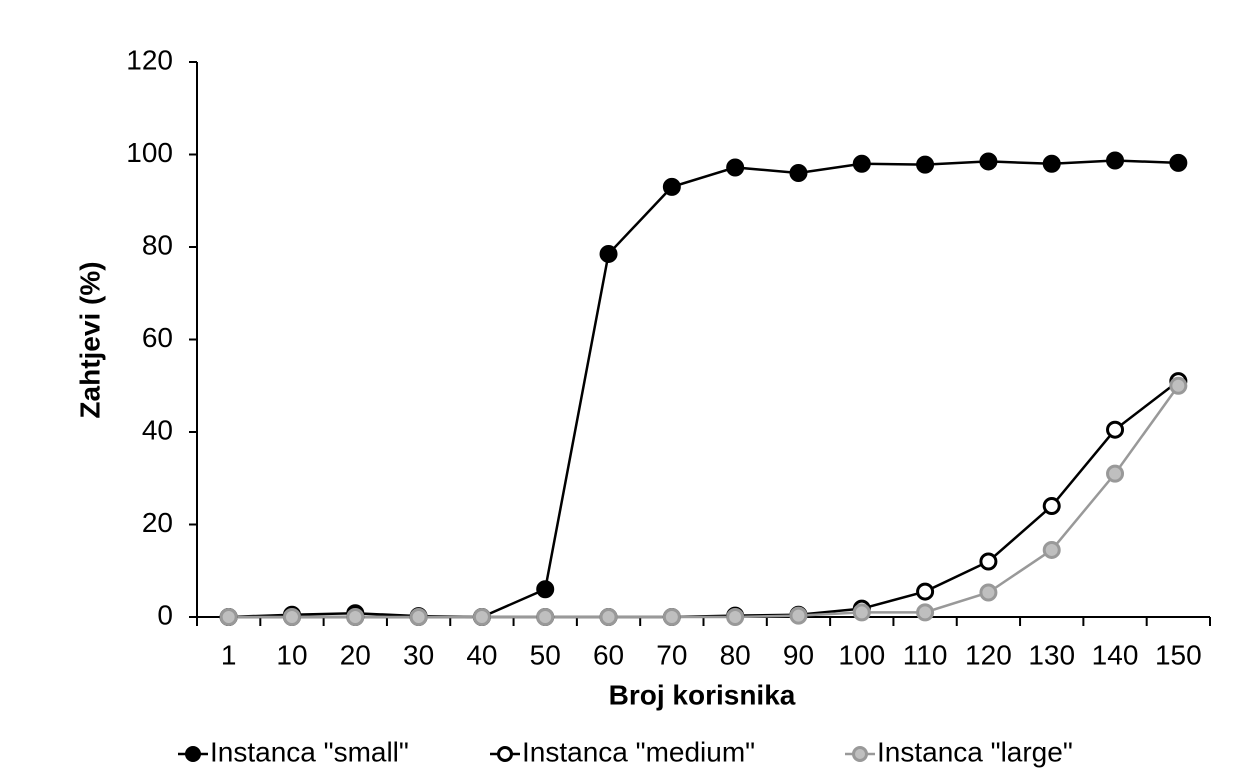 This screenshot has height=768, width=1251. Describe the element at coordinates (418, 654) in the screenshot. I see `x-tick-label: 30` at that location.